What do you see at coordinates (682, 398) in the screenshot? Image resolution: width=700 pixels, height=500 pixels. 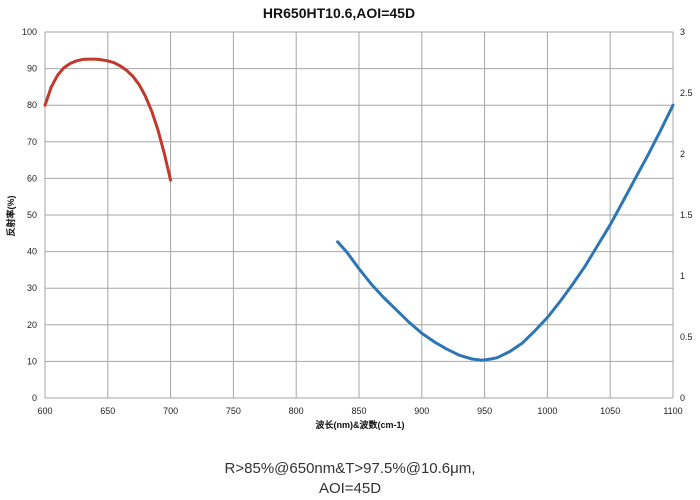 I see `y2-tick-label: 0` at bounding box center [682, 398].